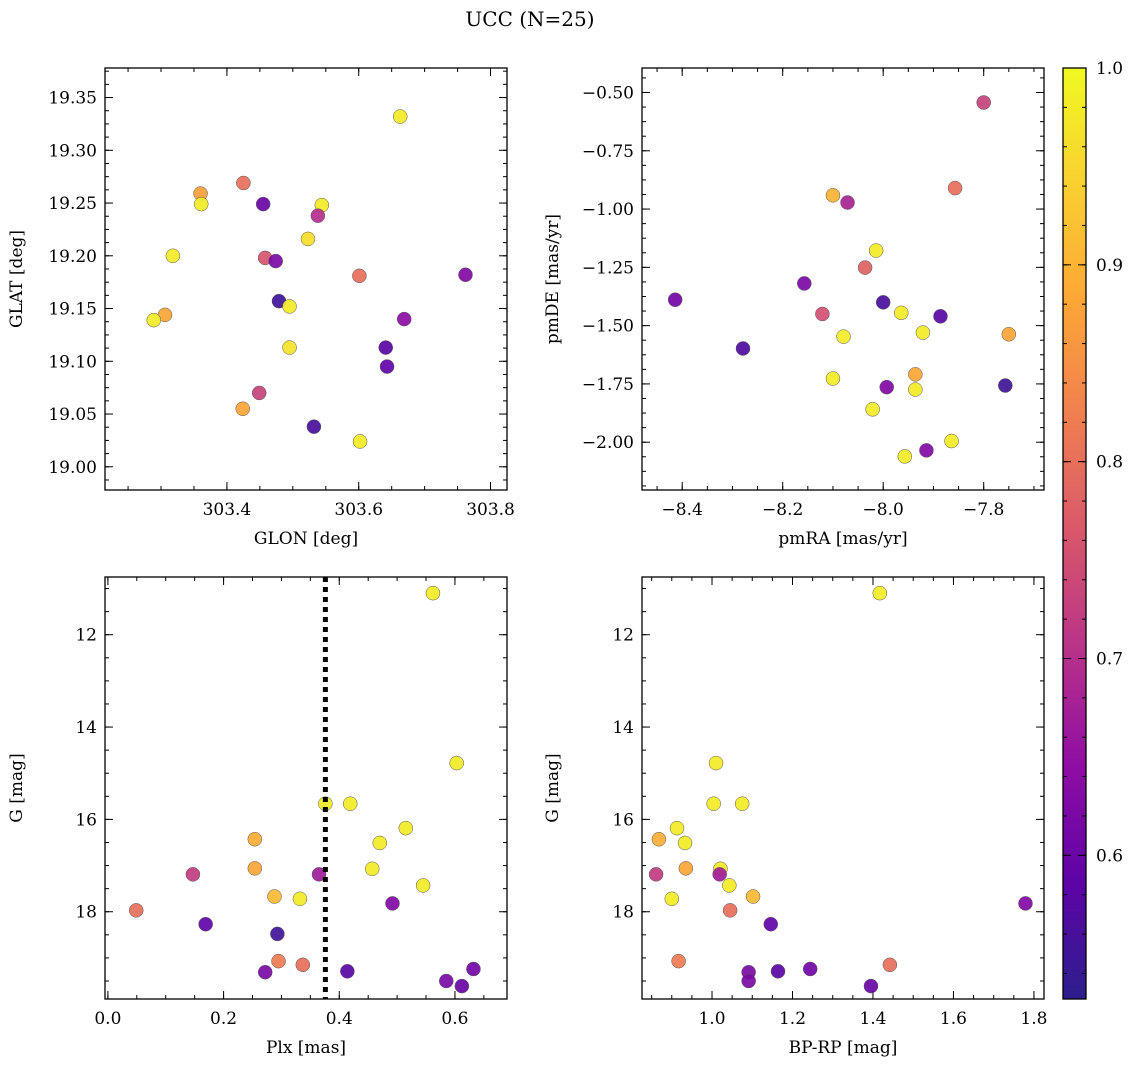 This screenshot has width=1136, height=1067. What do you see at coordinates (339, 1019) in the screenshot?
I see `x-tick-label: 0.4` at bounding box center [339, 1019].